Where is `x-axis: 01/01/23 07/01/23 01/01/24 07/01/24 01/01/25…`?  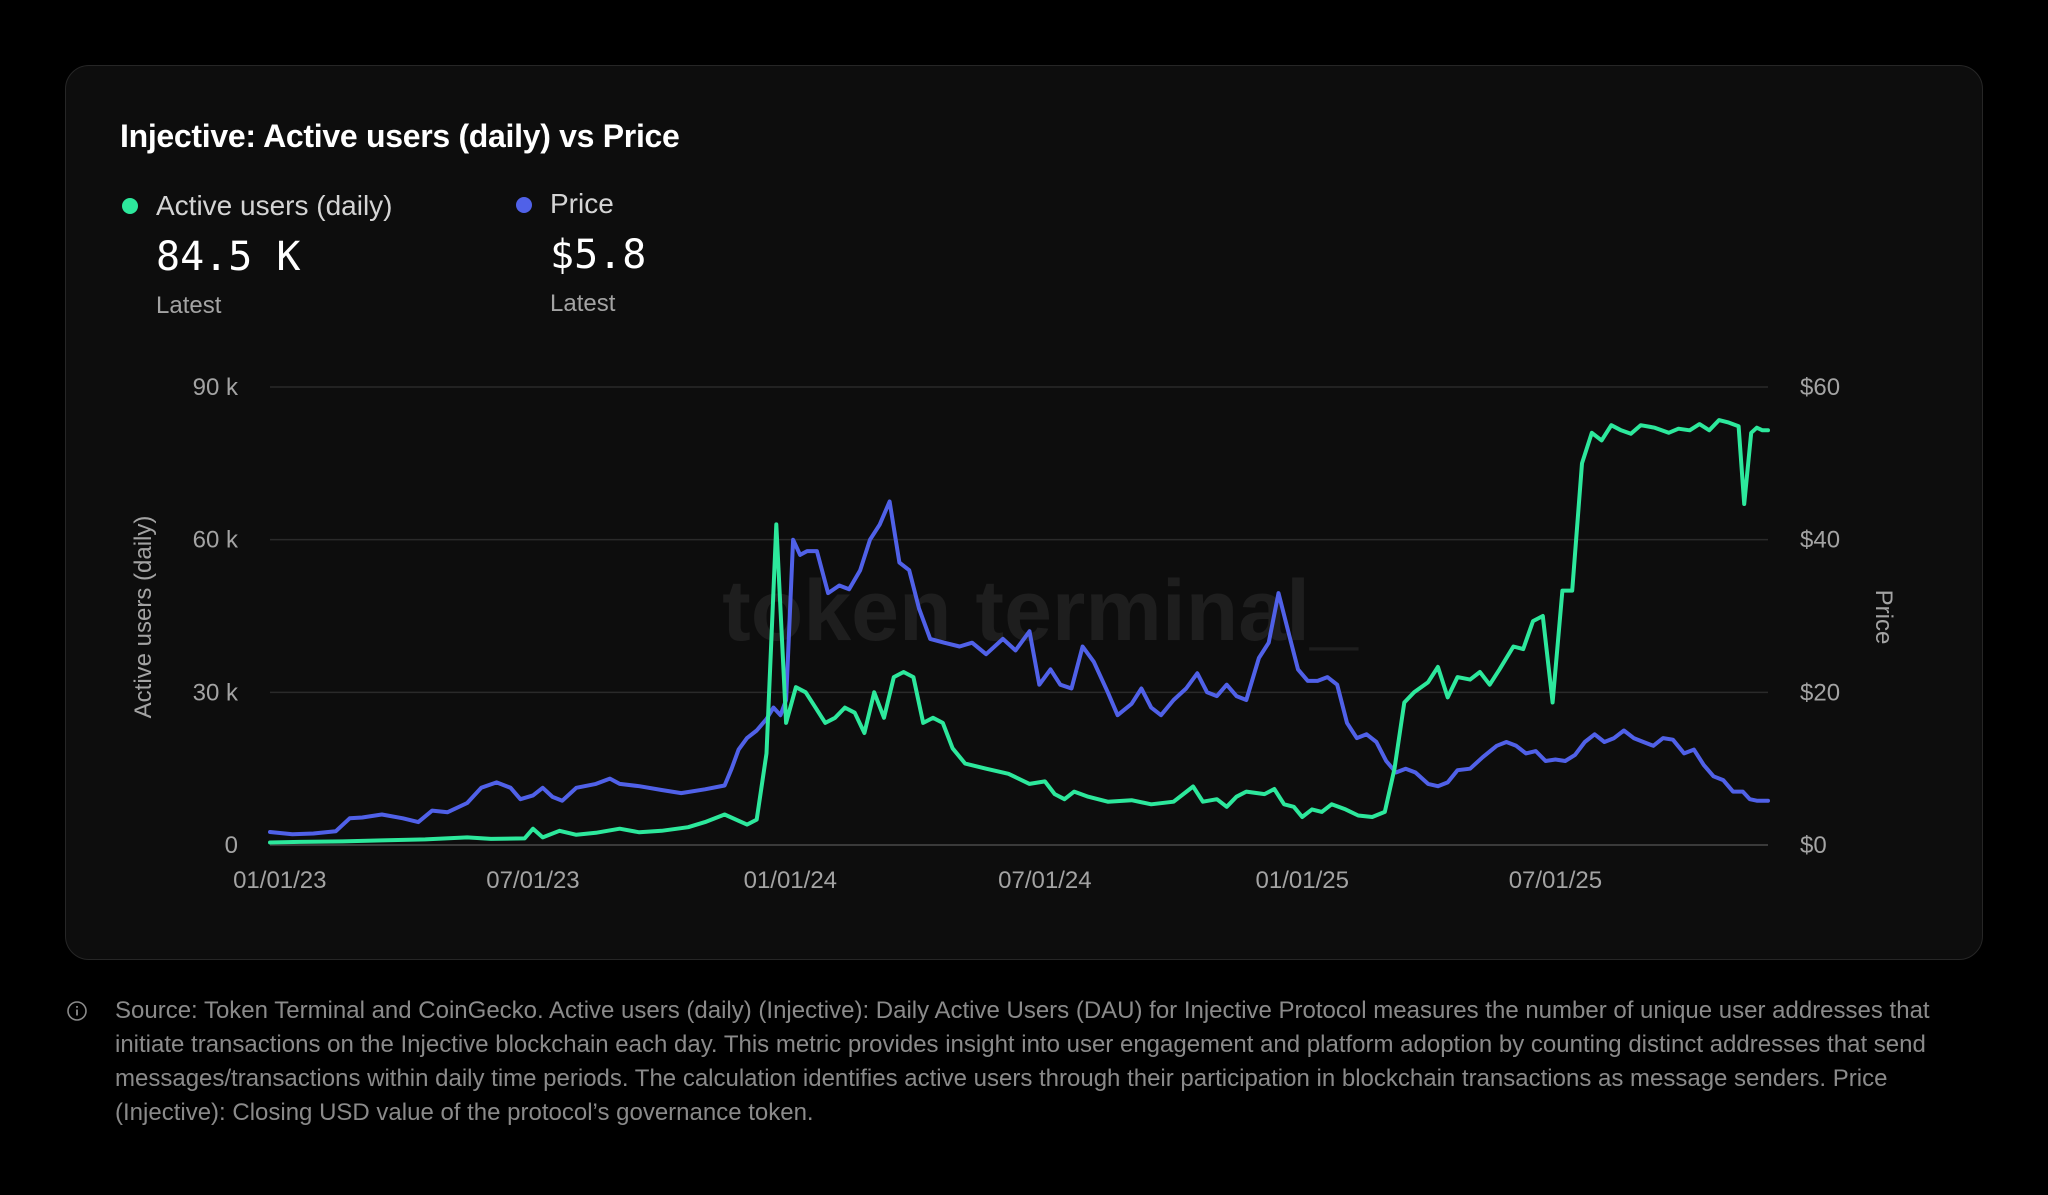 x-axis: 01/01/23 07/01/23 01/01/24 07/01/24 01/01/25… is located at coordinates (917, 880).